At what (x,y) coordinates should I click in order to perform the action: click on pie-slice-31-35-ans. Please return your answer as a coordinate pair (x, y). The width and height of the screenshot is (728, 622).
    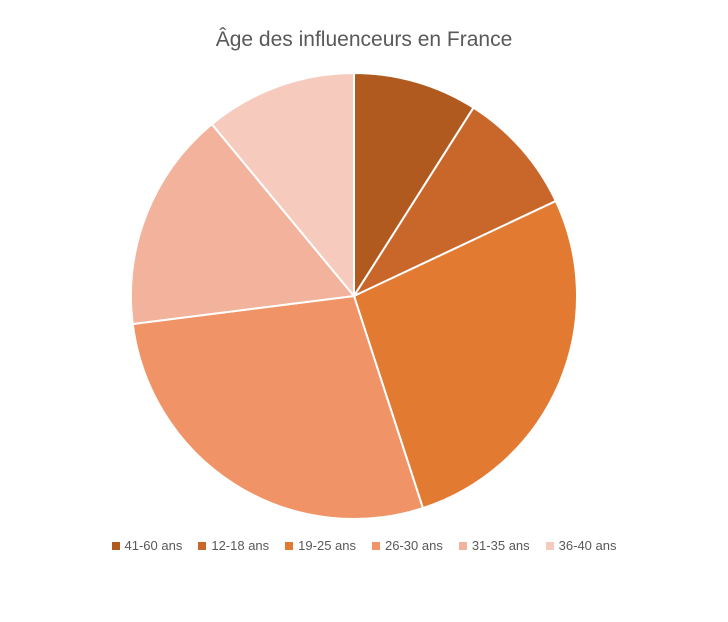
    Looking at the image, I should click on (243, 224).